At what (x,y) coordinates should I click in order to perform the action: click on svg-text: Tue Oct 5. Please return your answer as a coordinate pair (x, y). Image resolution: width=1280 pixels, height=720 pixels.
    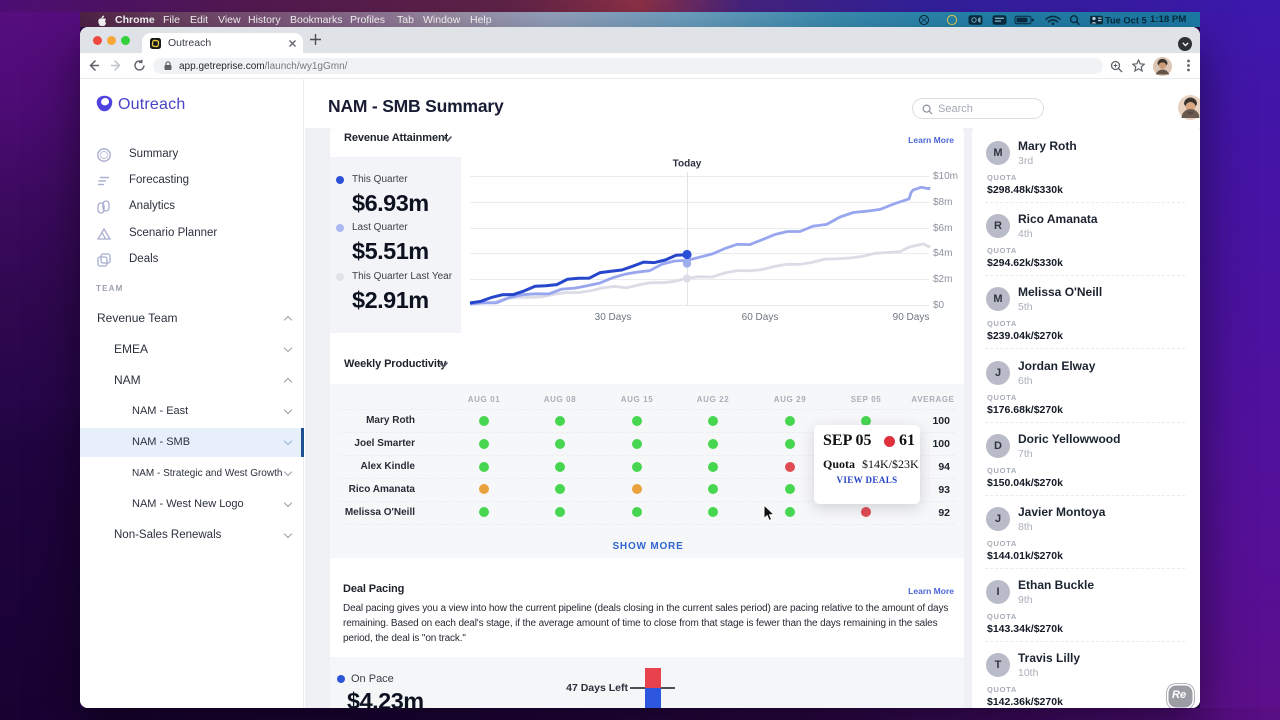
    Looking at the image, I should click on (1126, 21).